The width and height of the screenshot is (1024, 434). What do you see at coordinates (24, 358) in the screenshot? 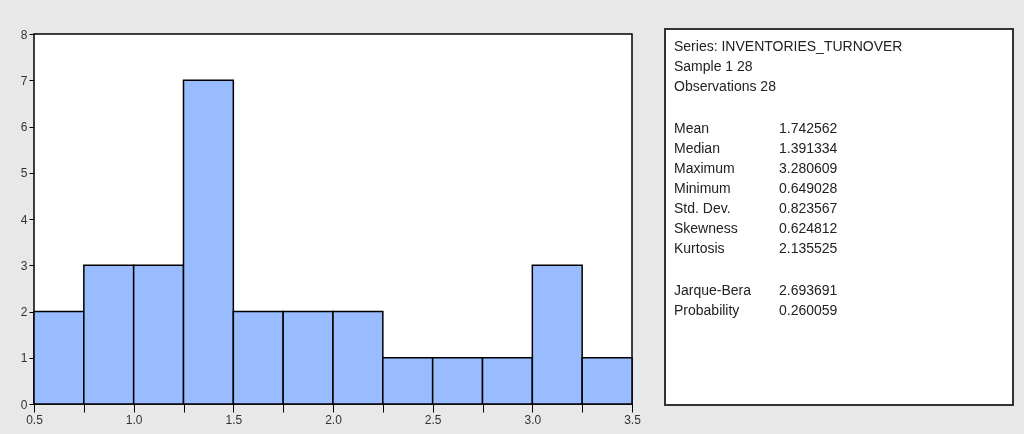
I see `y-tick-label: 1` at bounding box center [24, 358].